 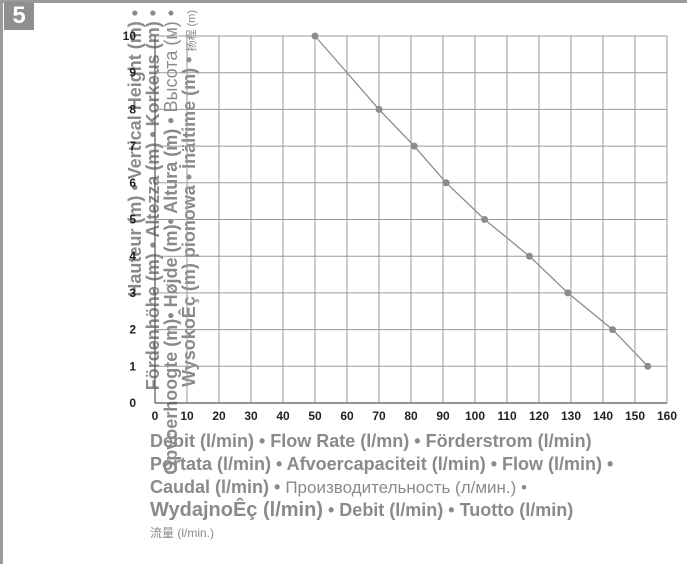 I want to click on x-tick-label: 120, so click(x=539, y=416).